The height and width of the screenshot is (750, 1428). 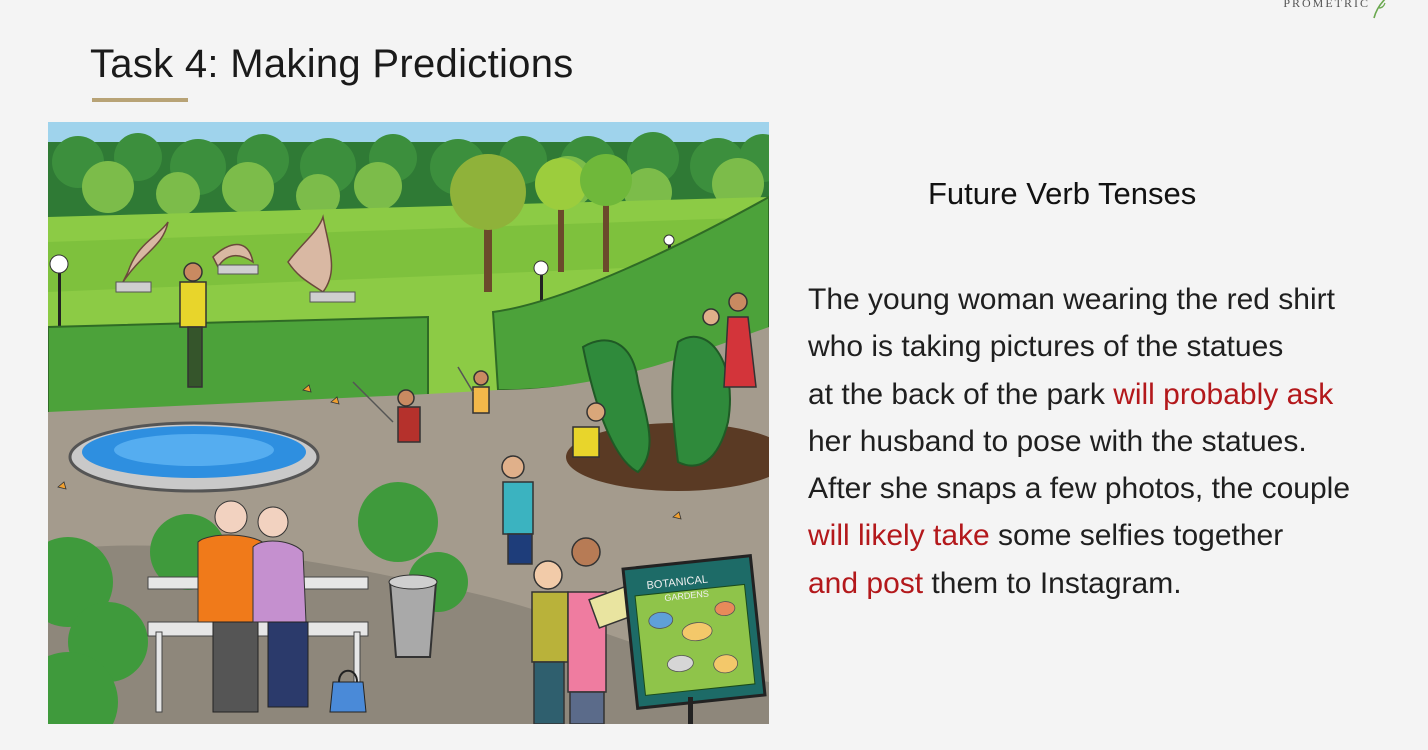 I want to click on leaf-icon, so click(x=1379, y=9).